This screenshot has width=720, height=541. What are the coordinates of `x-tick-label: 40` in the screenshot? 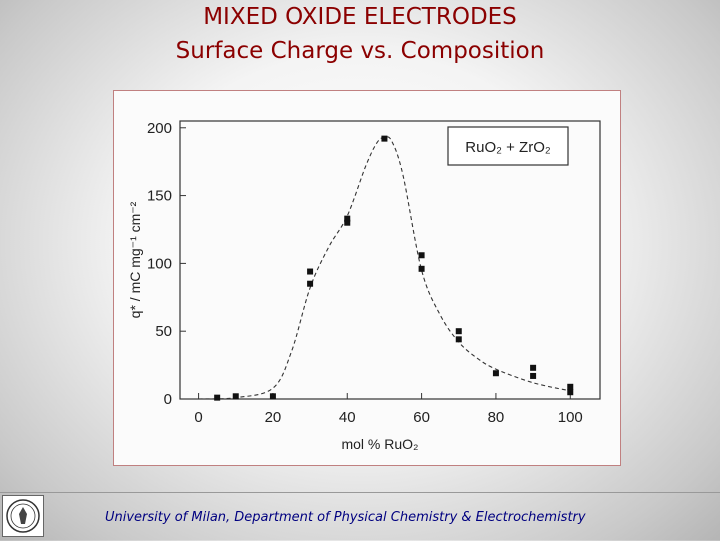 It's located at (347, 417).